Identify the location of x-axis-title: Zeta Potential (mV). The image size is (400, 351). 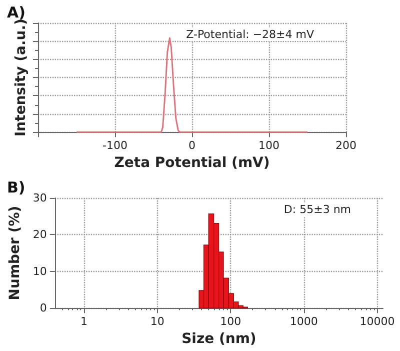
(192, 163).